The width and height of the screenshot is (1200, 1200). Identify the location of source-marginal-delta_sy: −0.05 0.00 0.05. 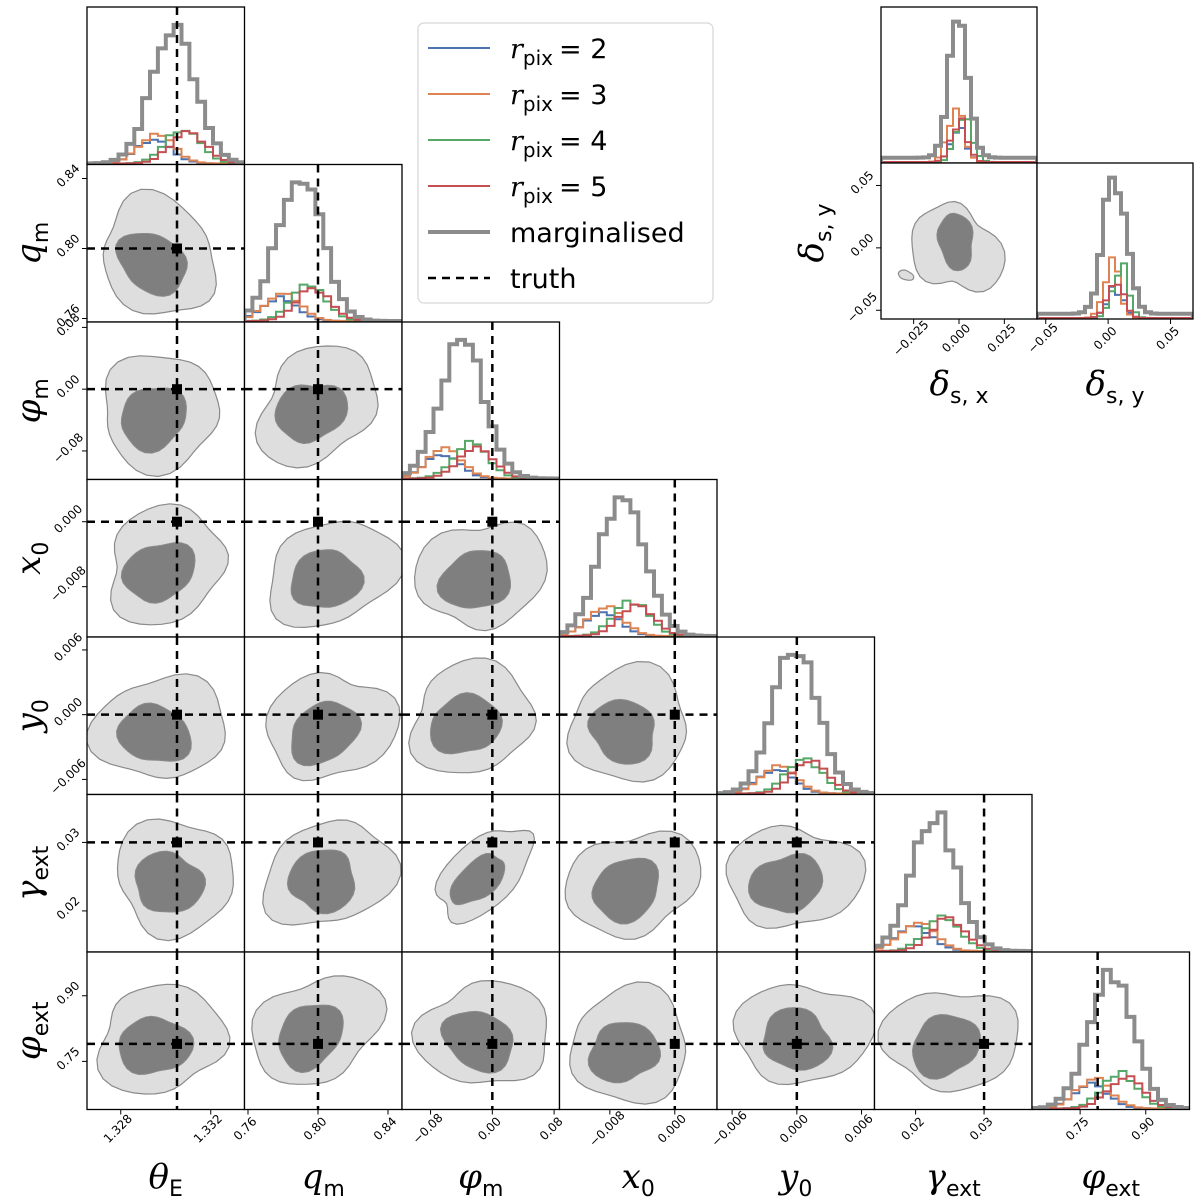
(1109, 259).